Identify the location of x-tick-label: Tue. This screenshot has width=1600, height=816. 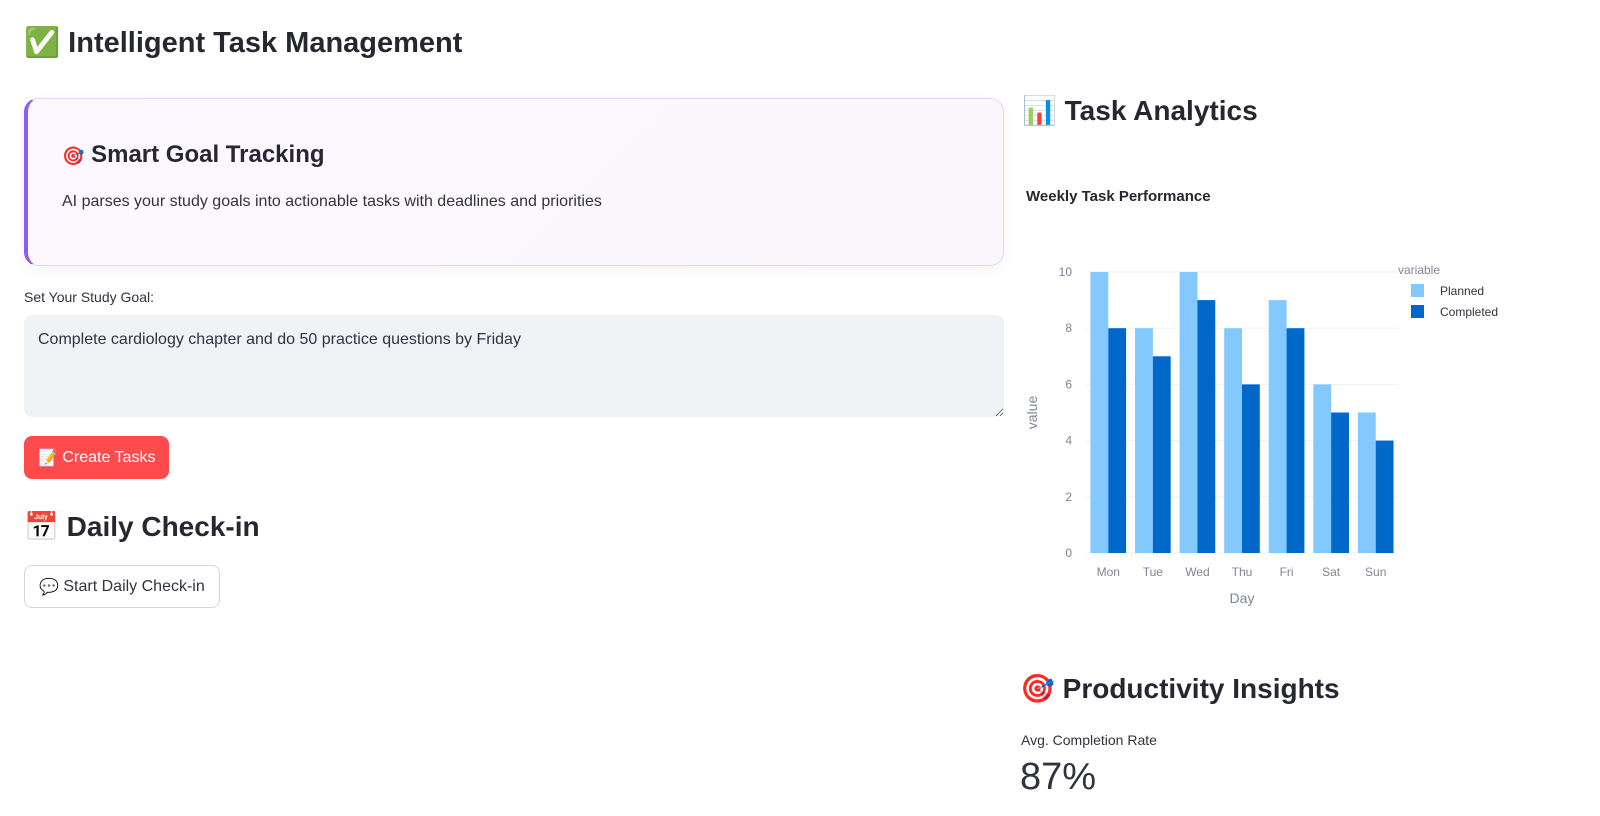
(1153, 572).